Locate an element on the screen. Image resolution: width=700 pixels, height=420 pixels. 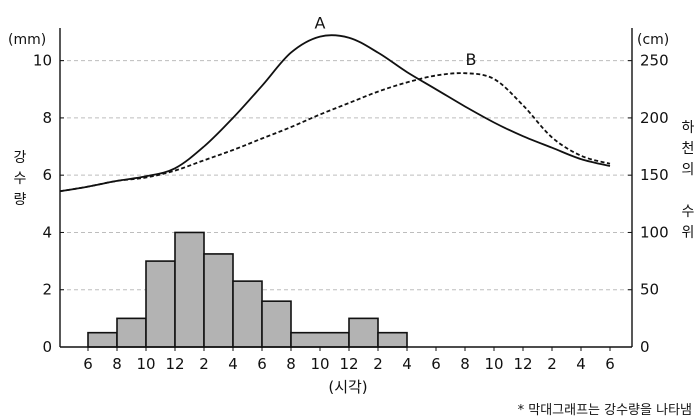
x-tick-label-12: 6 is located at coordinates (436, 364).